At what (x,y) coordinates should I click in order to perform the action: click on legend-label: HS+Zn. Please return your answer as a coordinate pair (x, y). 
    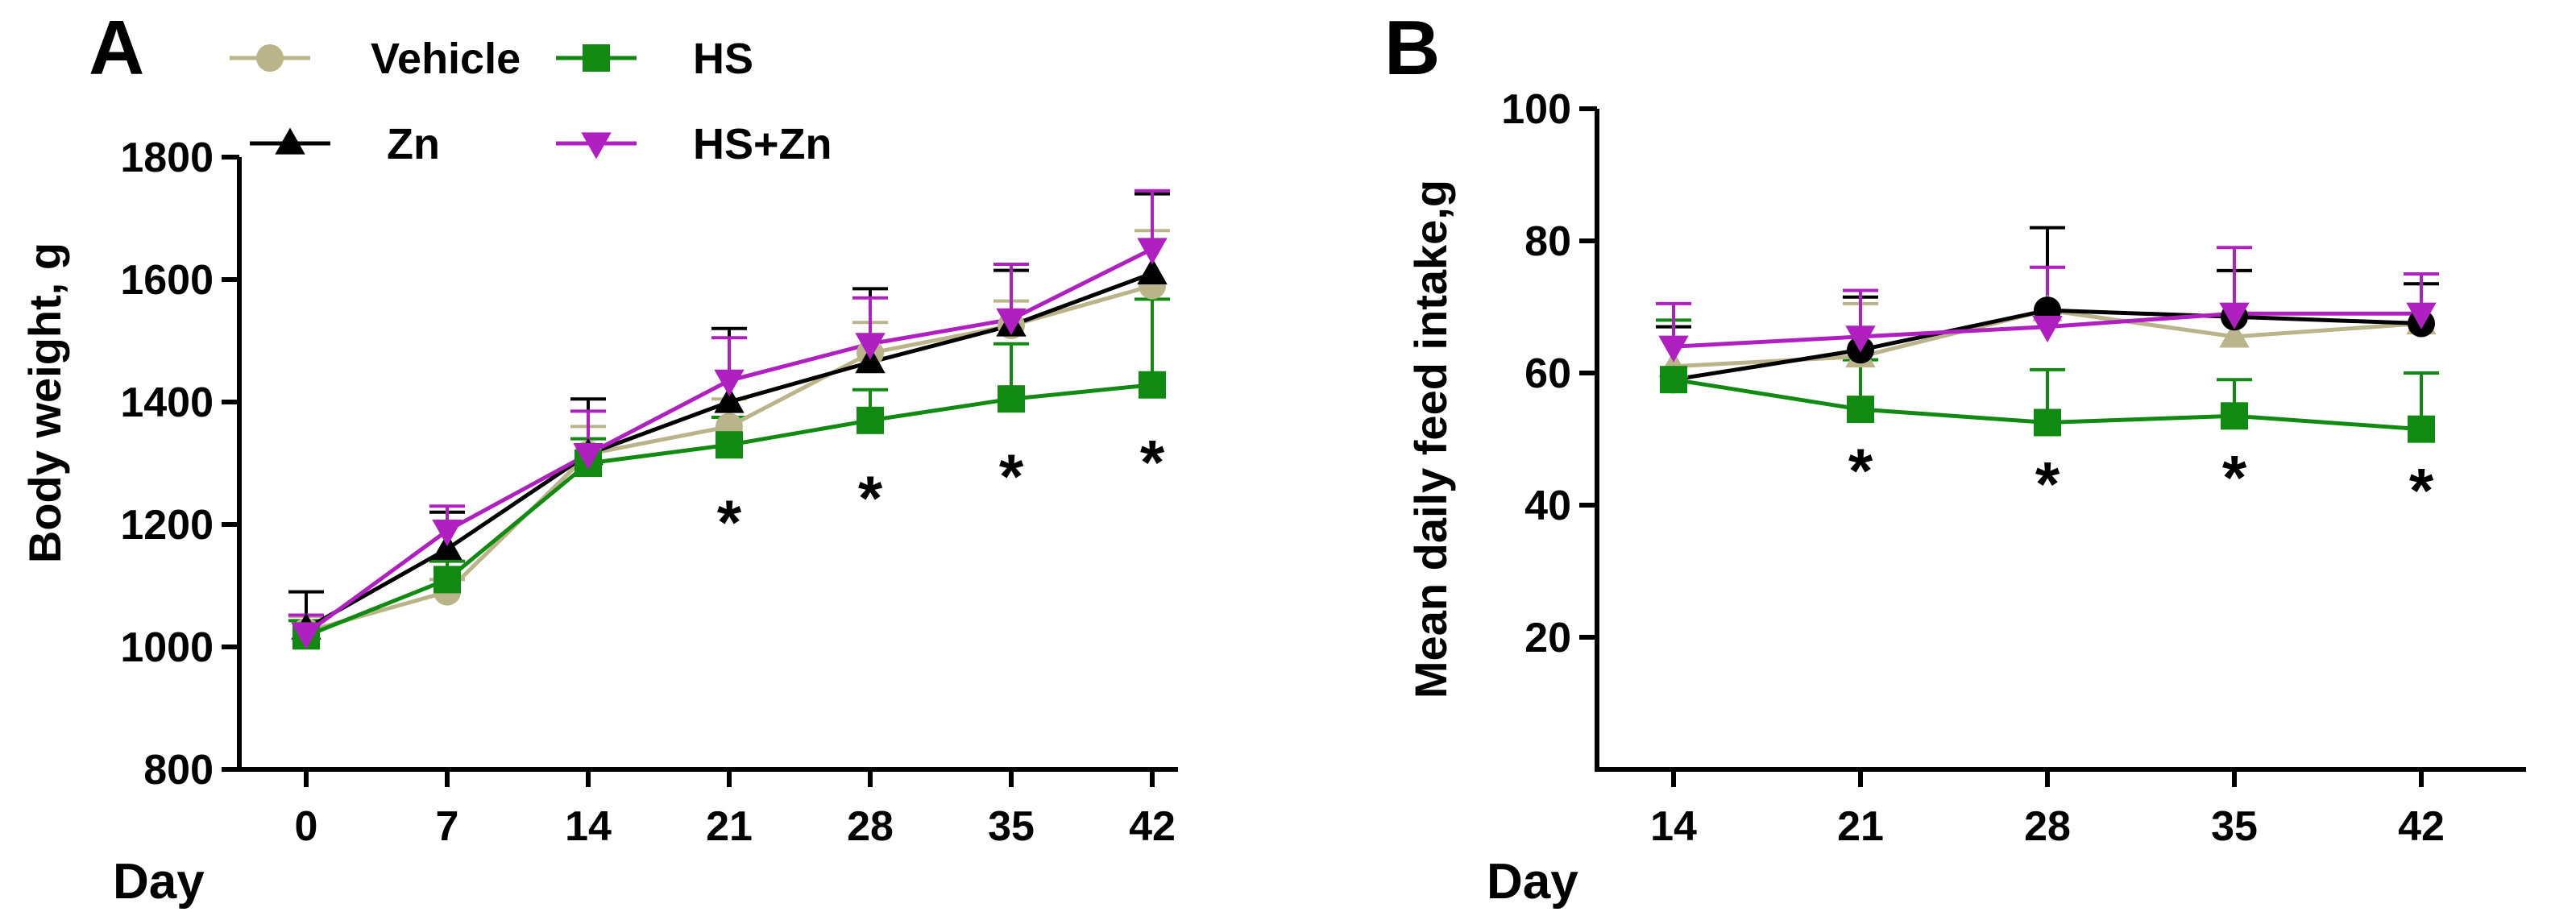
    Looking at the image, I should click on (762, 144).